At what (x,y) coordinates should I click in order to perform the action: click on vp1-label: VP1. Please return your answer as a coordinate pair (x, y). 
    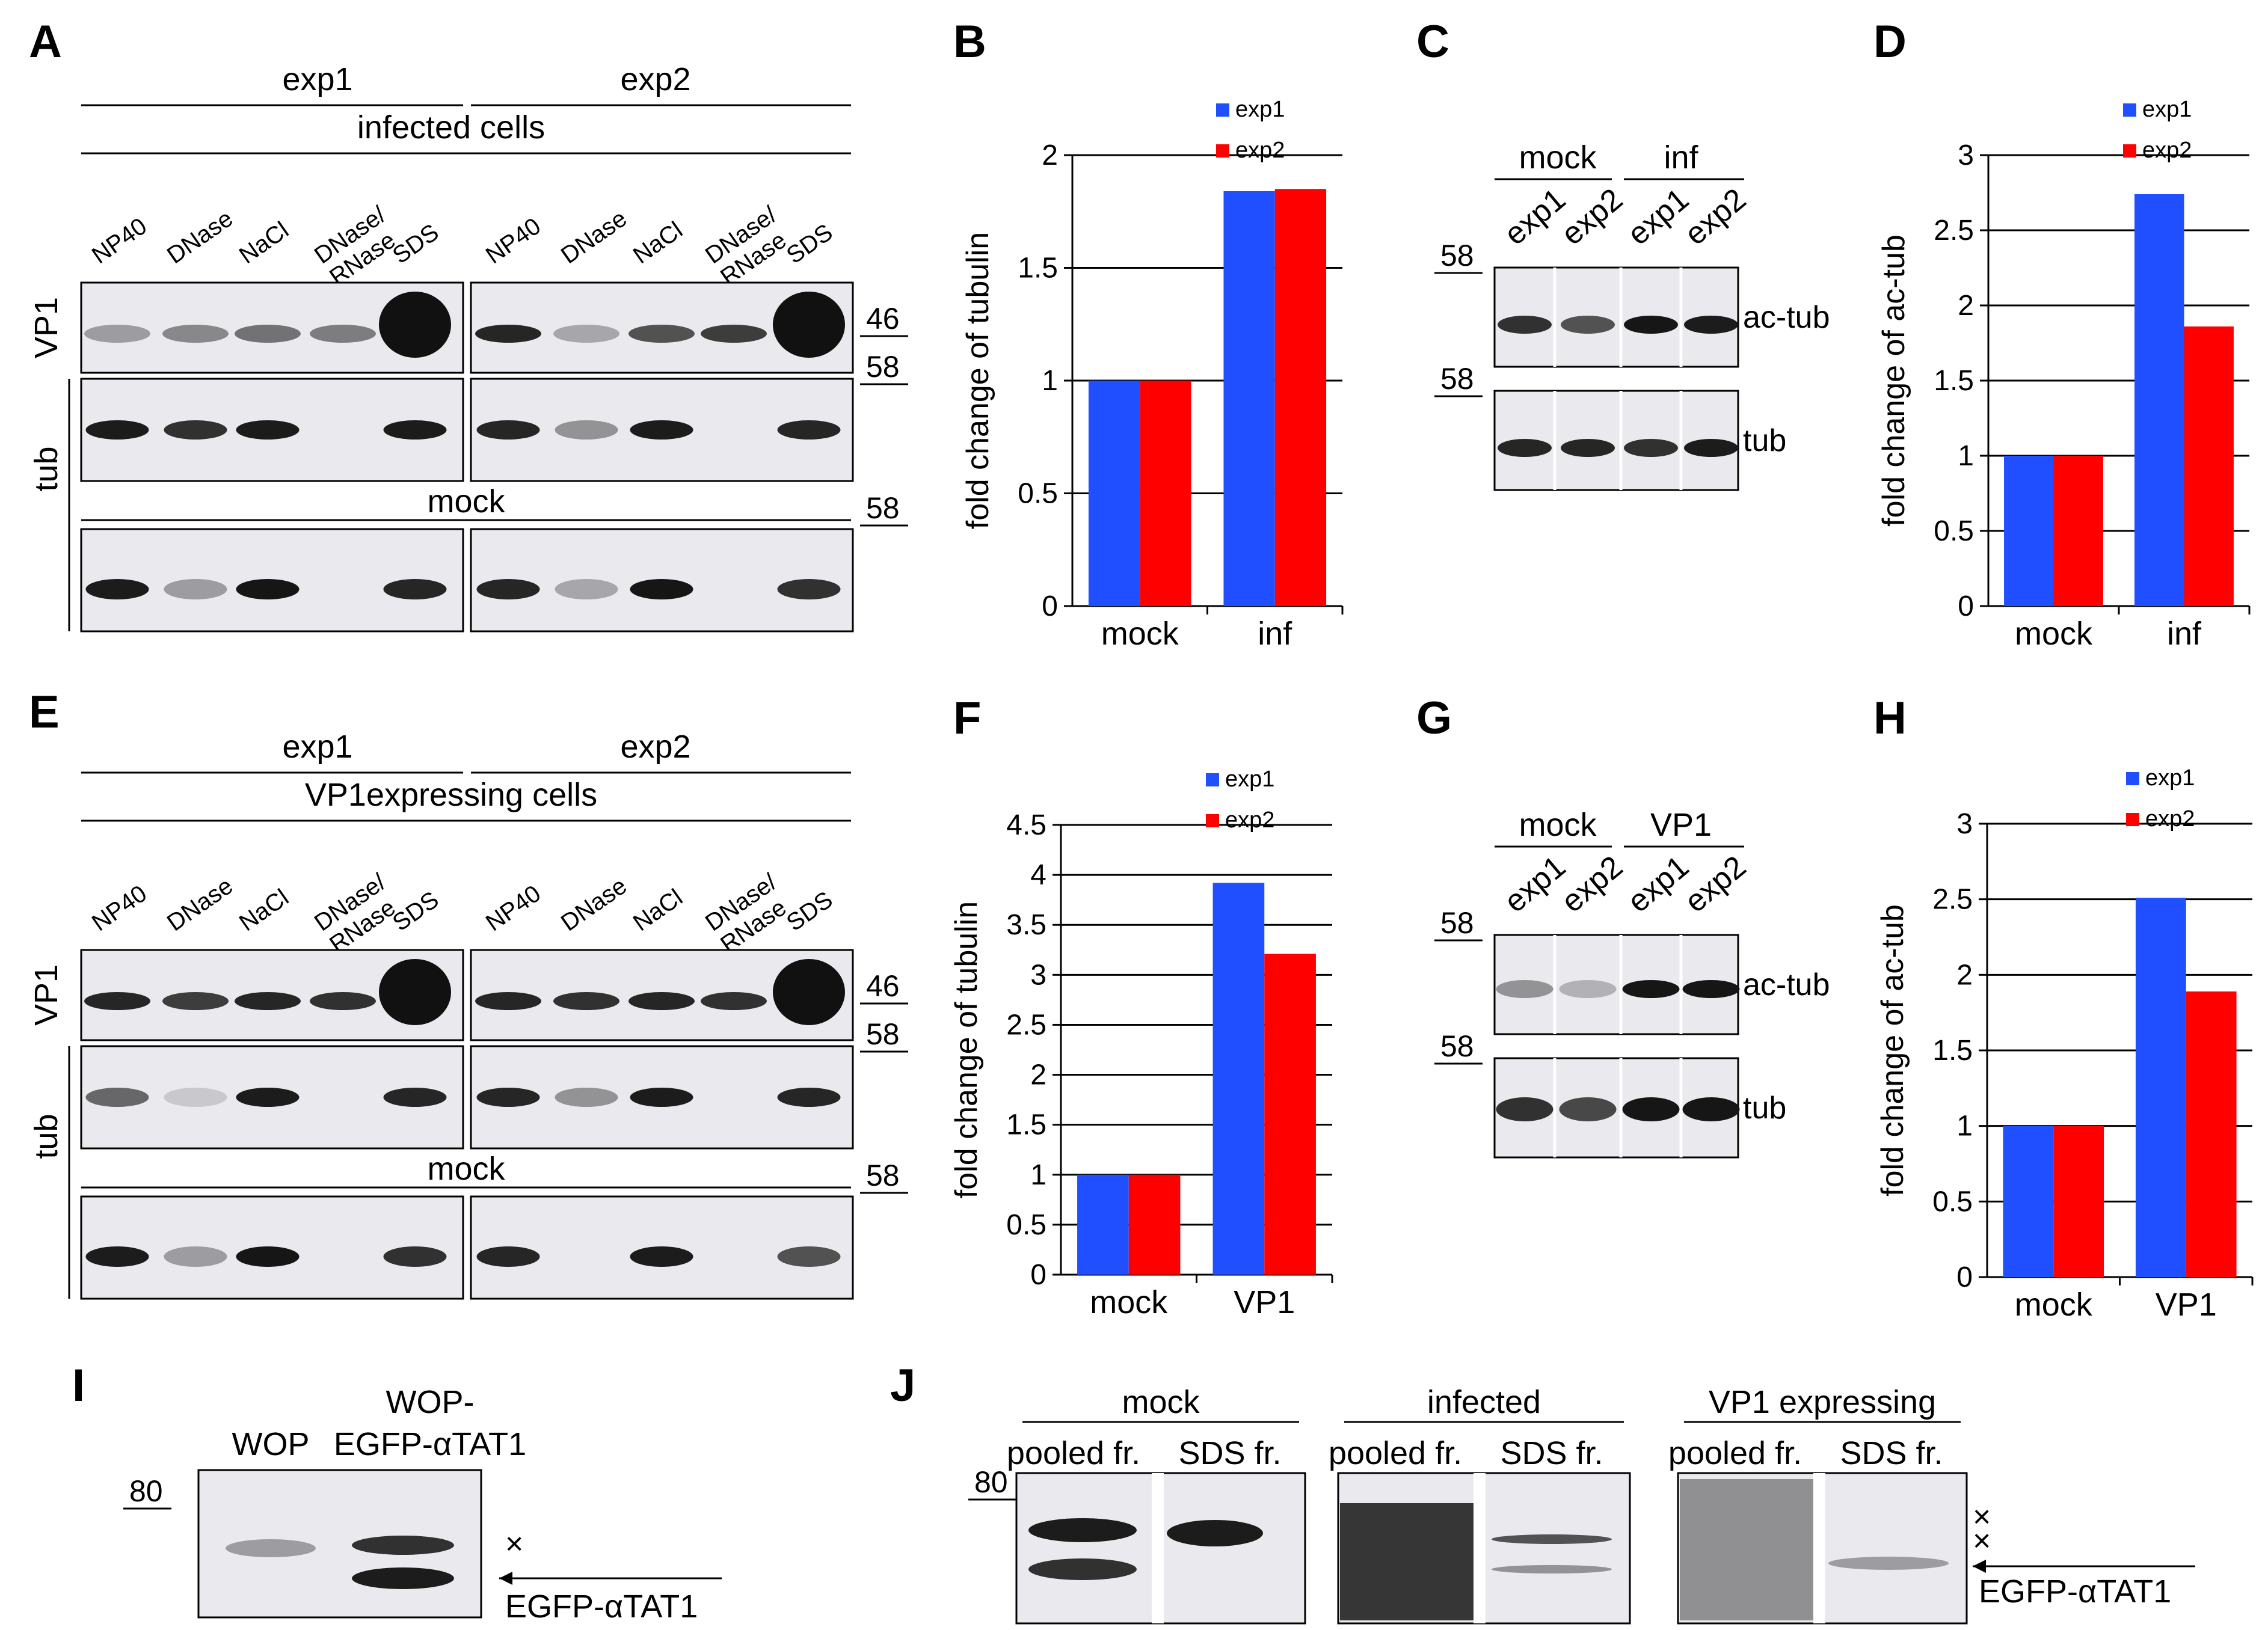
    Looking at the image, I should click on (46, 995).